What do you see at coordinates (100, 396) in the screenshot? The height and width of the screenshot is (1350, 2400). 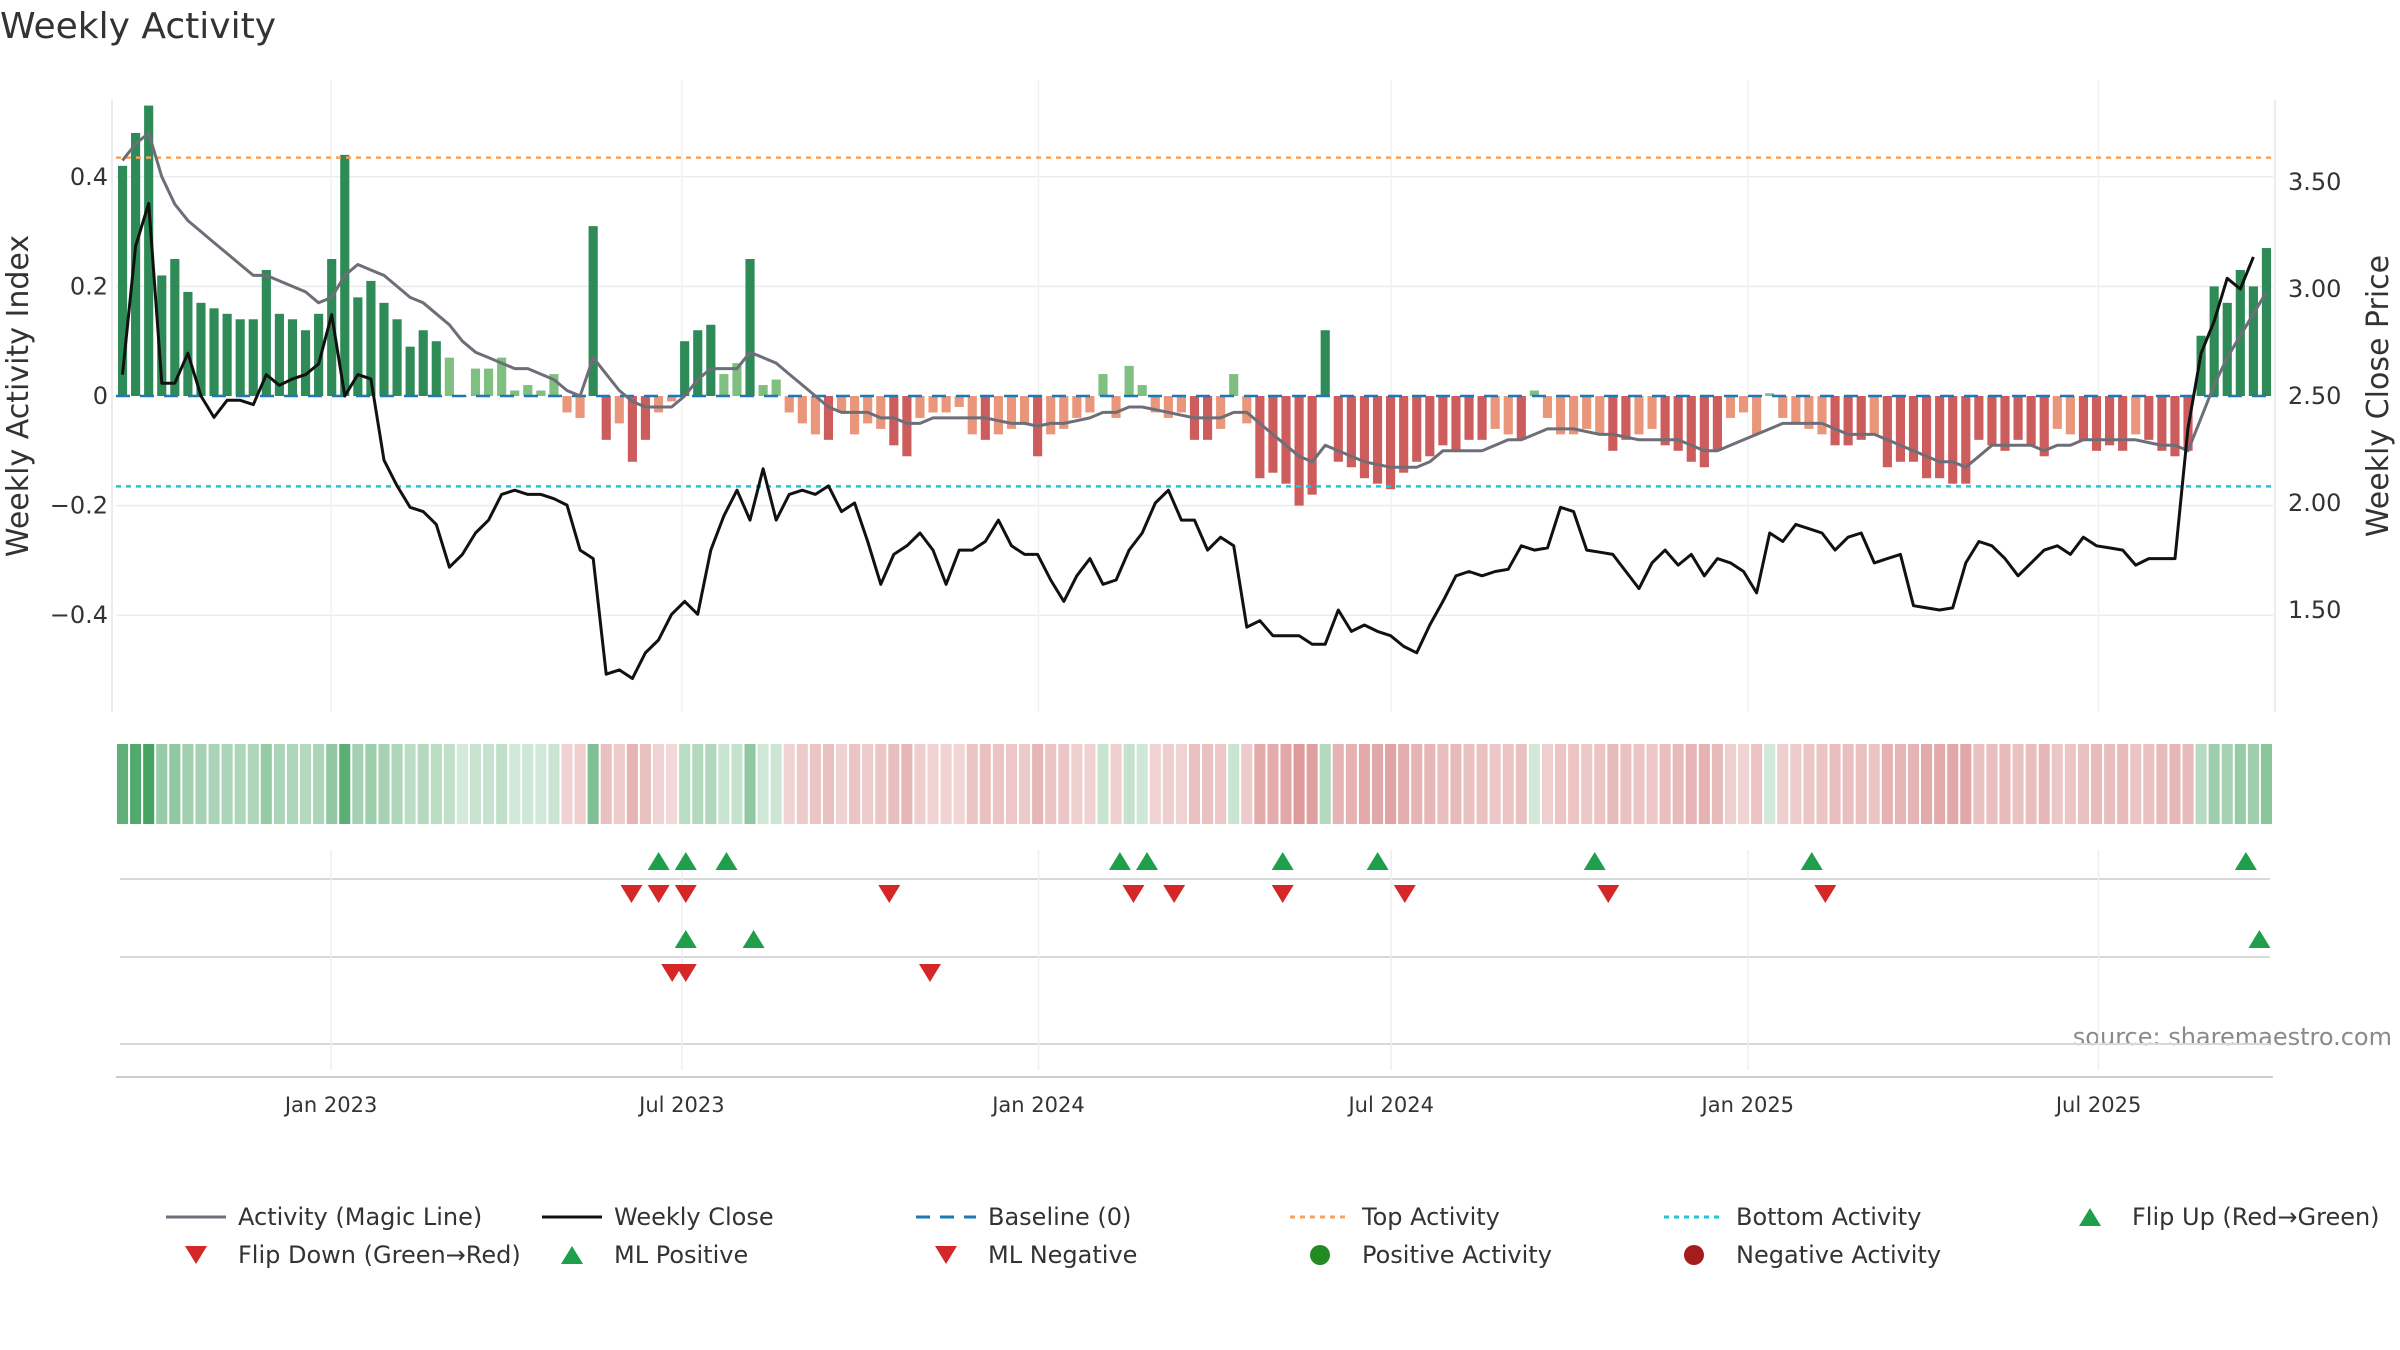 I see `y-left-tick-label: 0` at bounding box center [100, 396].